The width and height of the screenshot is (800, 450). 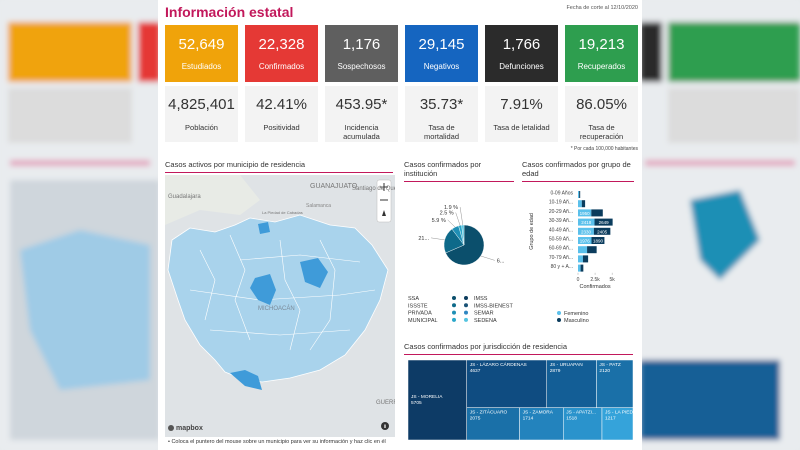 What do you see at coordinates (595, 280) in the screenshot?
I see `x-tick-label: 2.5k` at bounding box center [595, 280].